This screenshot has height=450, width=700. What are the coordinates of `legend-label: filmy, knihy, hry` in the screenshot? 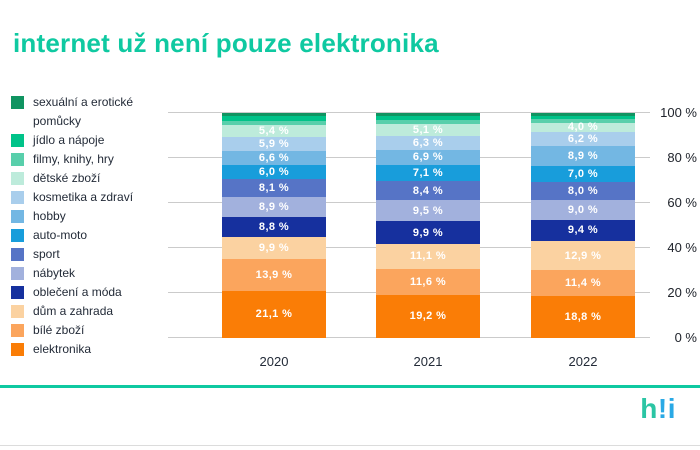 It's located at (73, 159).